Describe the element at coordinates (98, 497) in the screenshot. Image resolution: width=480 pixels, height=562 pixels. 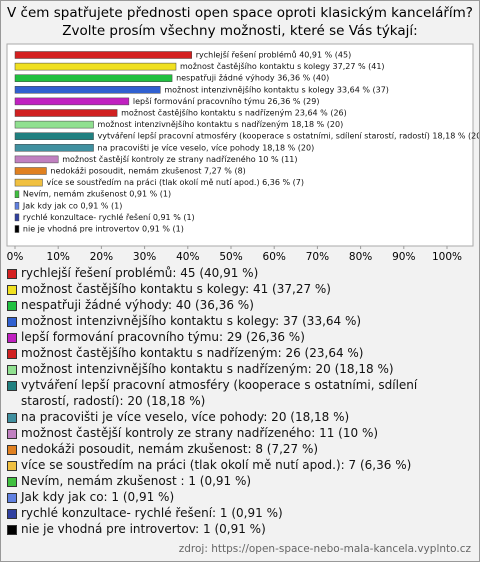
I see `legend-label: Jak kdy jak co: 1 (0,91 %)` at that location.